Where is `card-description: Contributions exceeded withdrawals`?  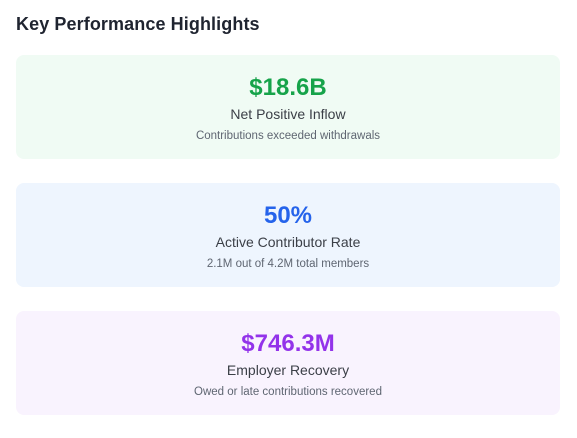 card-description: Contributions exceeded withdrawals is located at coordinates (288, 136).